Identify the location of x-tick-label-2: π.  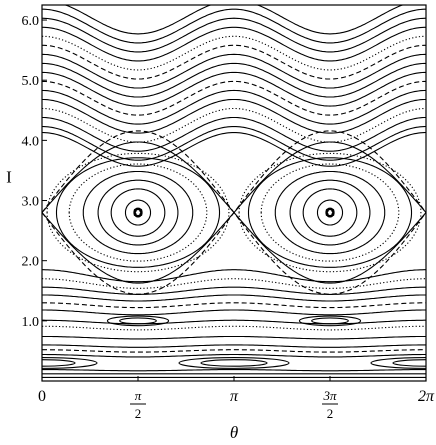
(234, 396).